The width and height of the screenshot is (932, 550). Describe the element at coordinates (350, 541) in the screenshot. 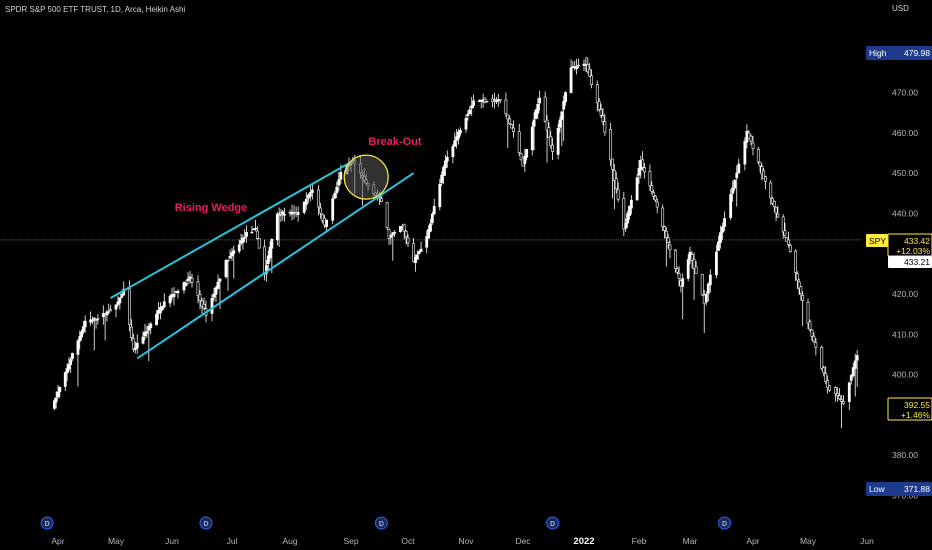

I see `x-tick-label: Sep` at that location.